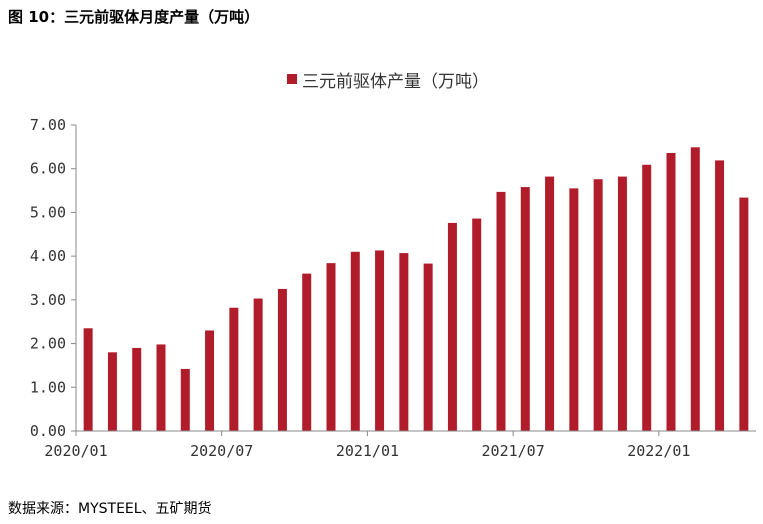 The image size is (763, 524). Describe the element at coordinates (292, 79) in the screenshot. I see `legend-swatch` at that location.